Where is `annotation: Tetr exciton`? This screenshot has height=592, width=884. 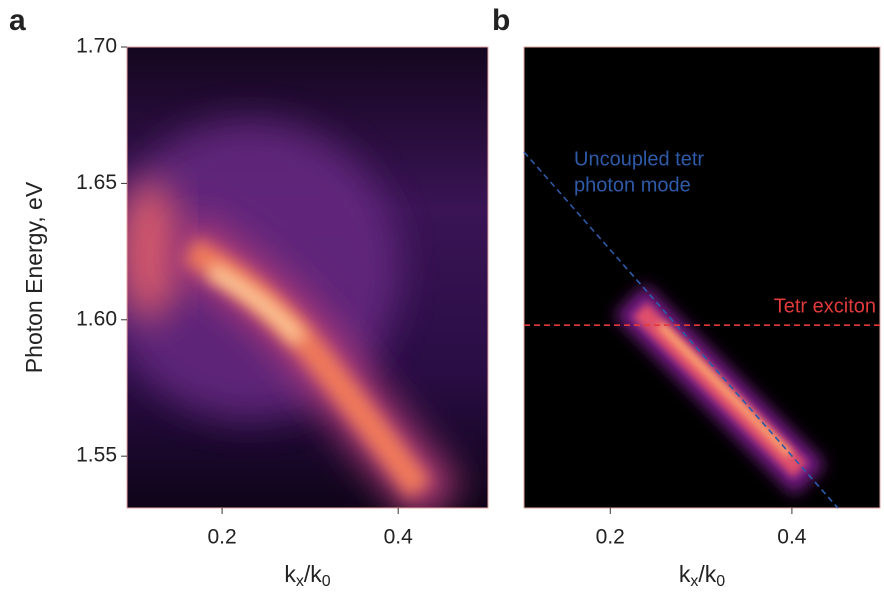
annotation: Tetr exciton is located at coordinates (825, 307).